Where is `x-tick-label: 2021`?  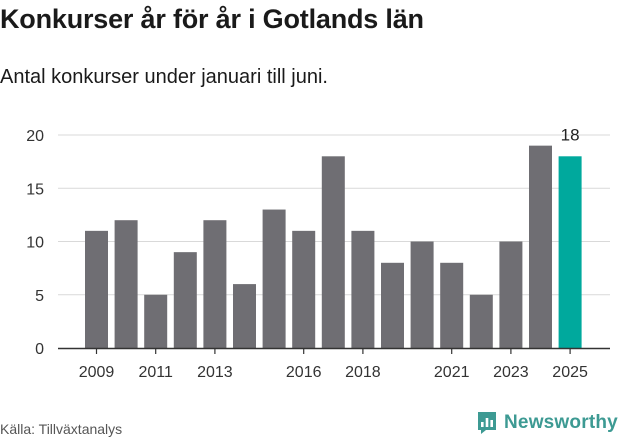 x-tick-label: 2021 is located at coordinates (452, 372).